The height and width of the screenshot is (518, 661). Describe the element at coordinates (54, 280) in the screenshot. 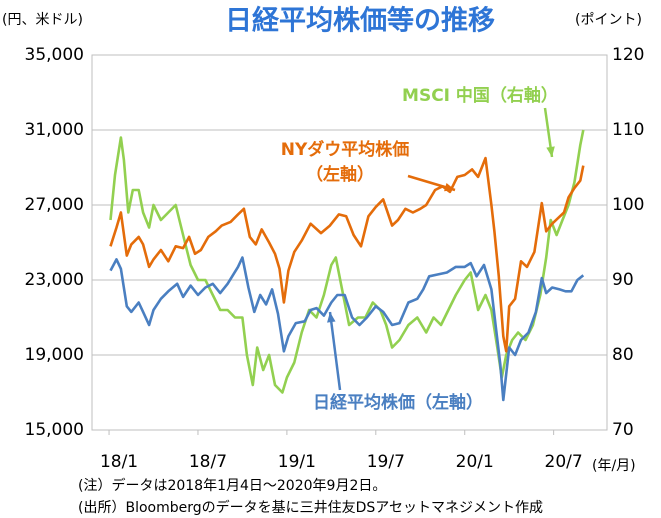

I see `y-tick-label: 23,000` at that location.